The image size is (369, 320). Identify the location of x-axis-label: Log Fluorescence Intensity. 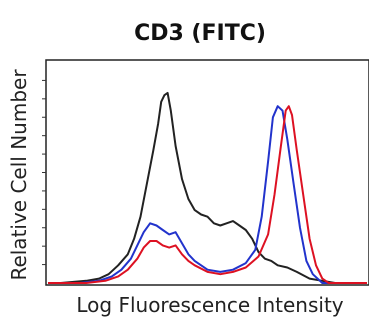
(209, 305).